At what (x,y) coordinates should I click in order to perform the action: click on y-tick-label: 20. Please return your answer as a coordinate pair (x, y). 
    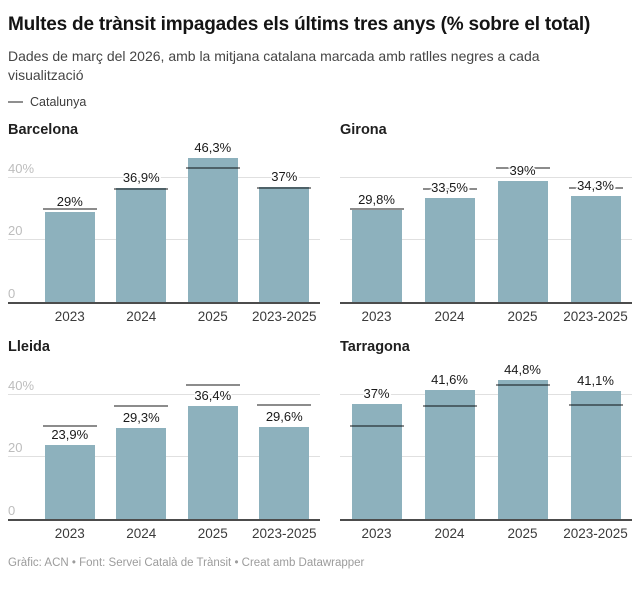
    Looking at the image, I should click on (15, 448).